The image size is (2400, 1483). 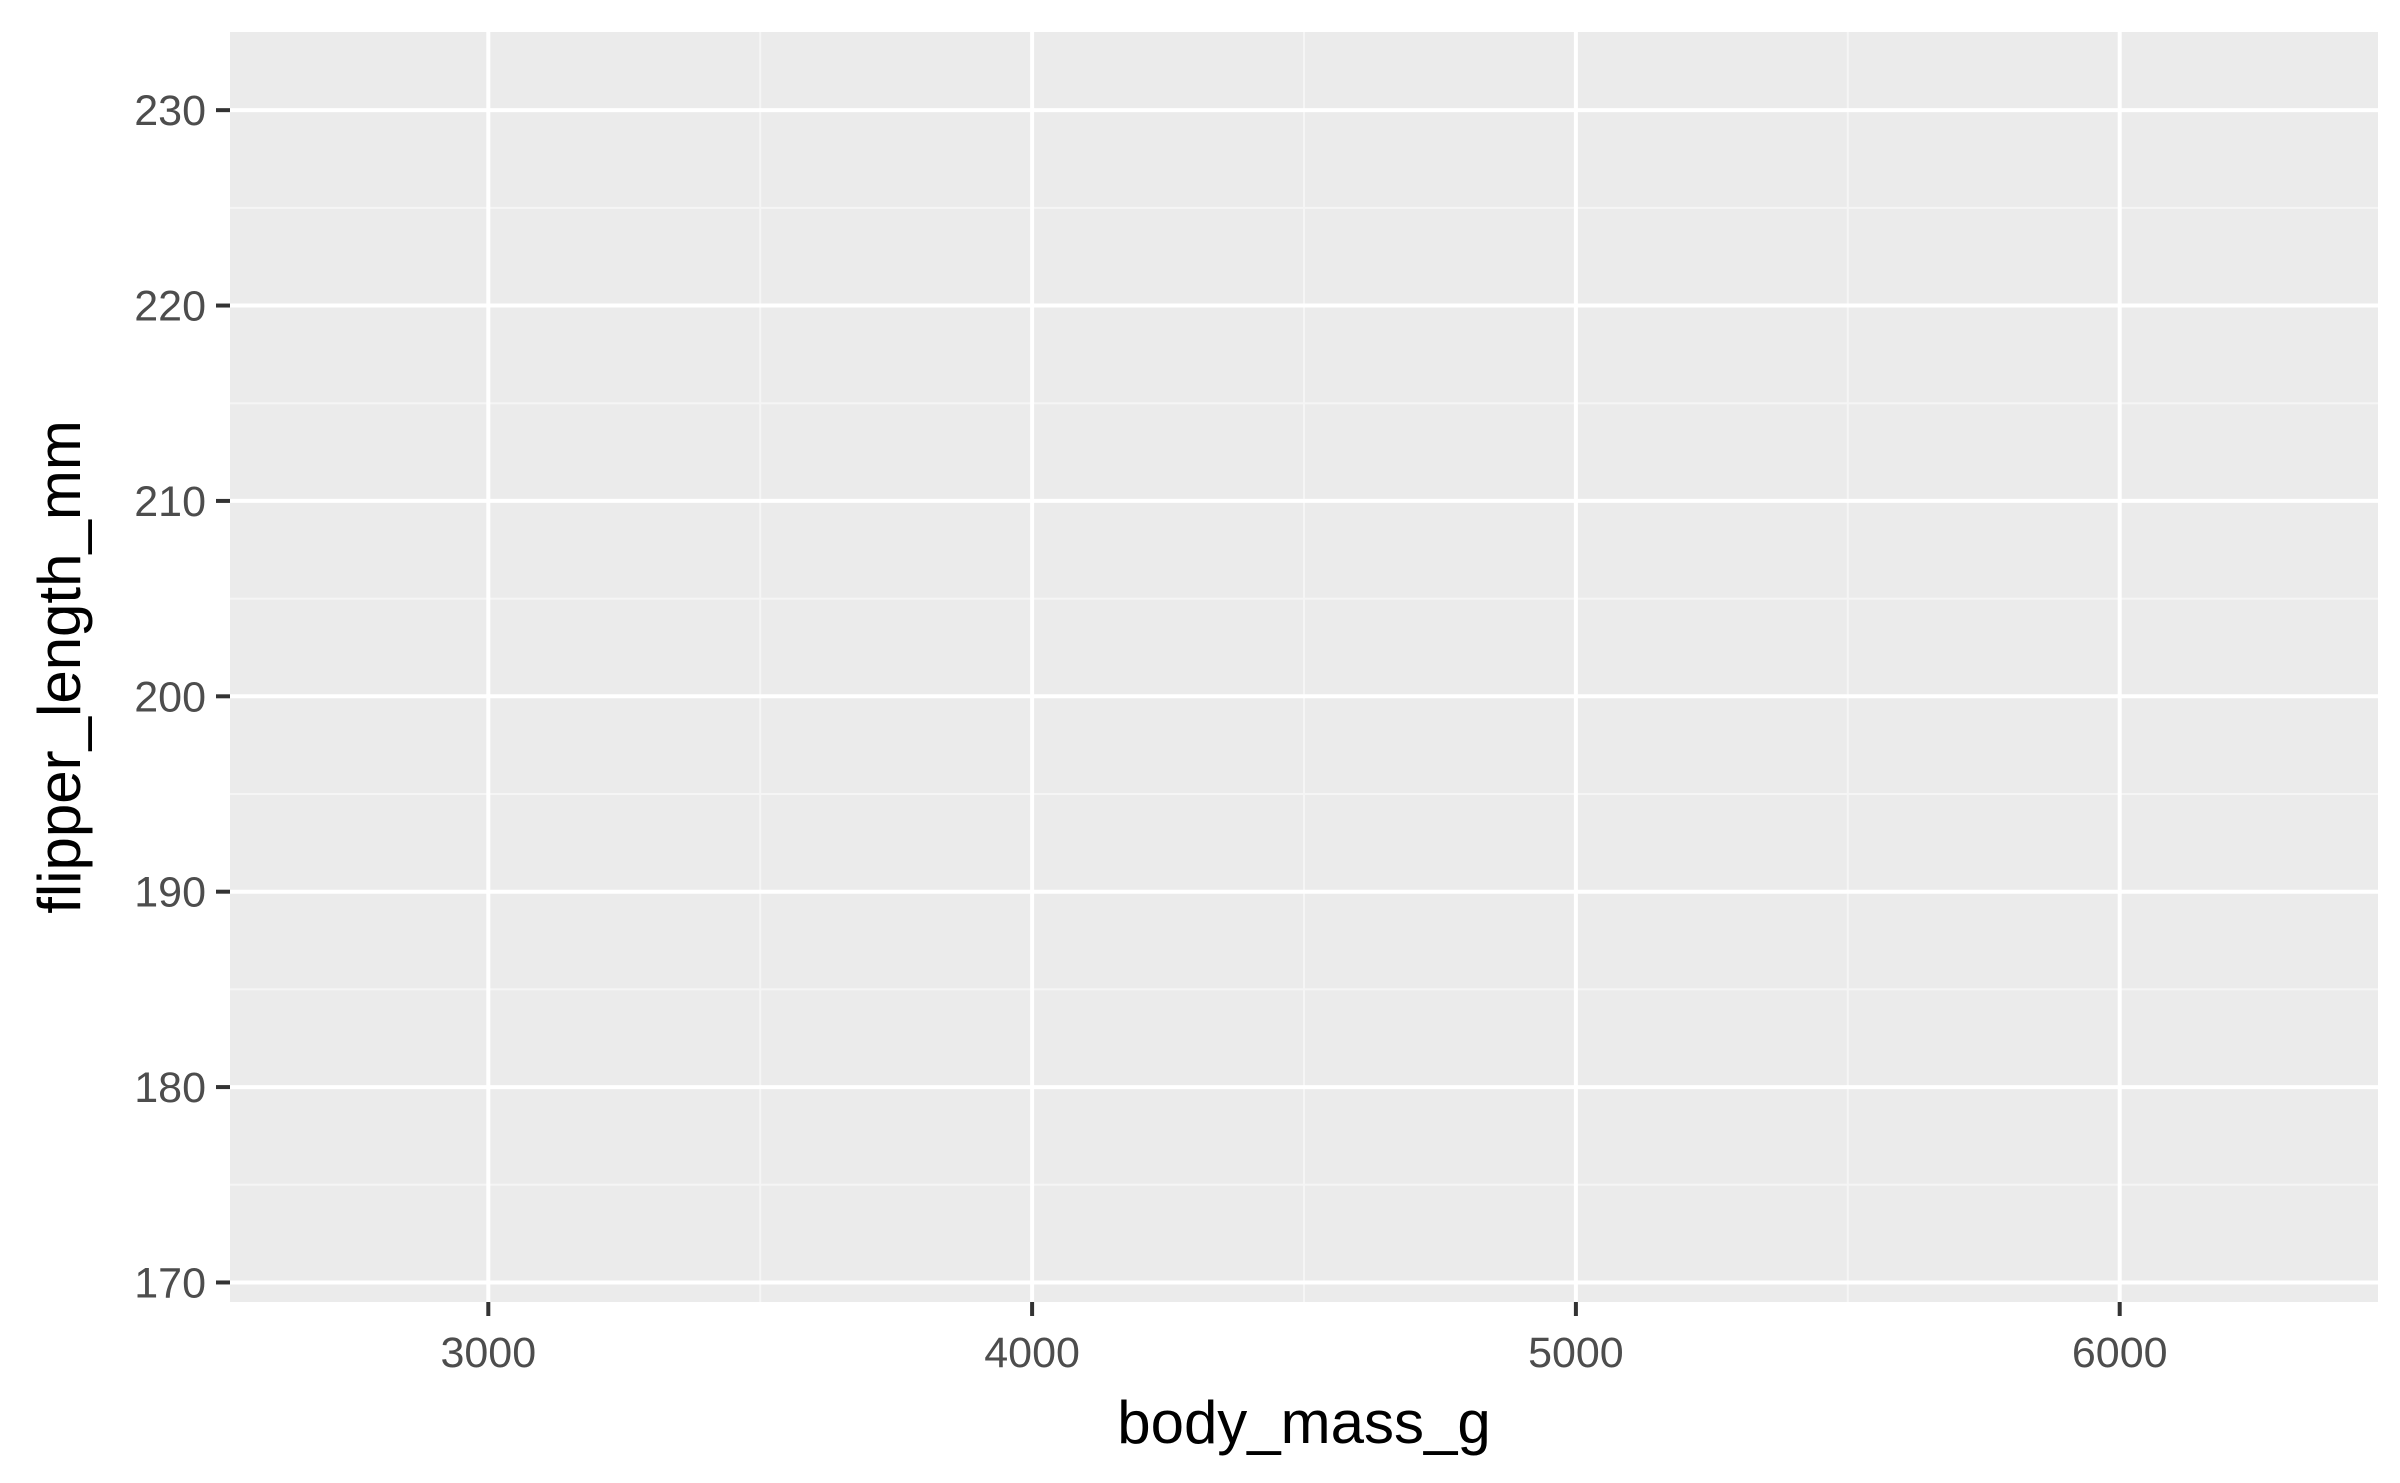 What do you see at coordinates (59, 667) in the screenshot?
I see `y-axis-title: flipper_length_mm` at bounding box center [59, 667].